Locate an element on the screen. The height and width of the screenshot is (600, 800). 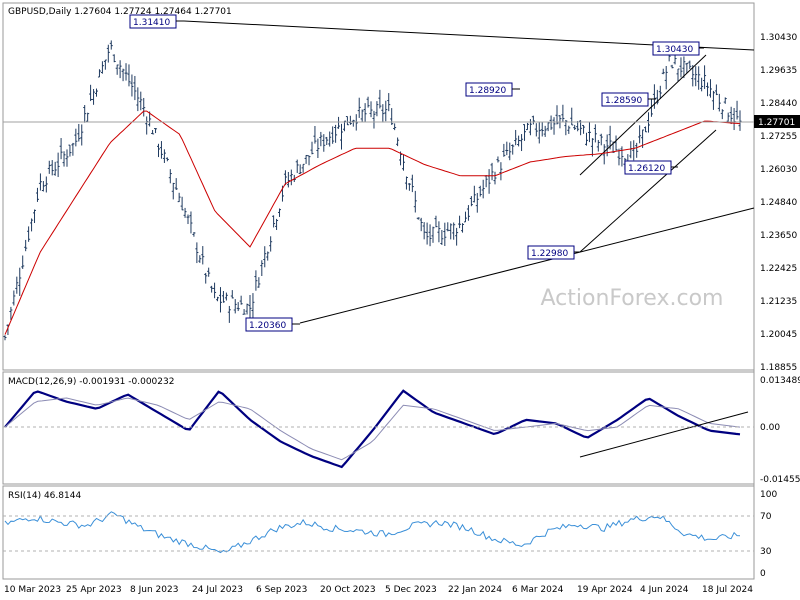
callout-1-28590: 1.28590 is located at coordinates (628, 99).